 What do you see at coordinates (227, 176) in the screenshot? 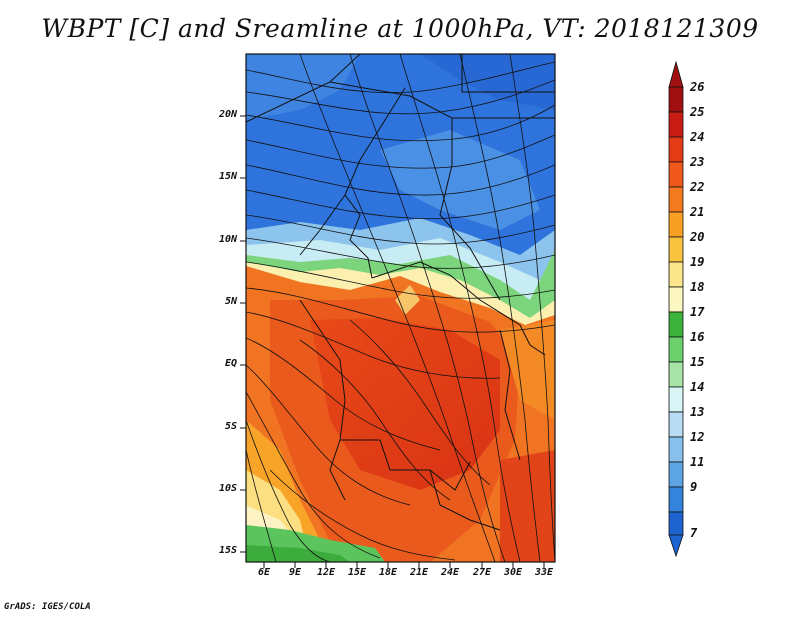
I see `lat-label: 15N` at bounding box center [227, 176].